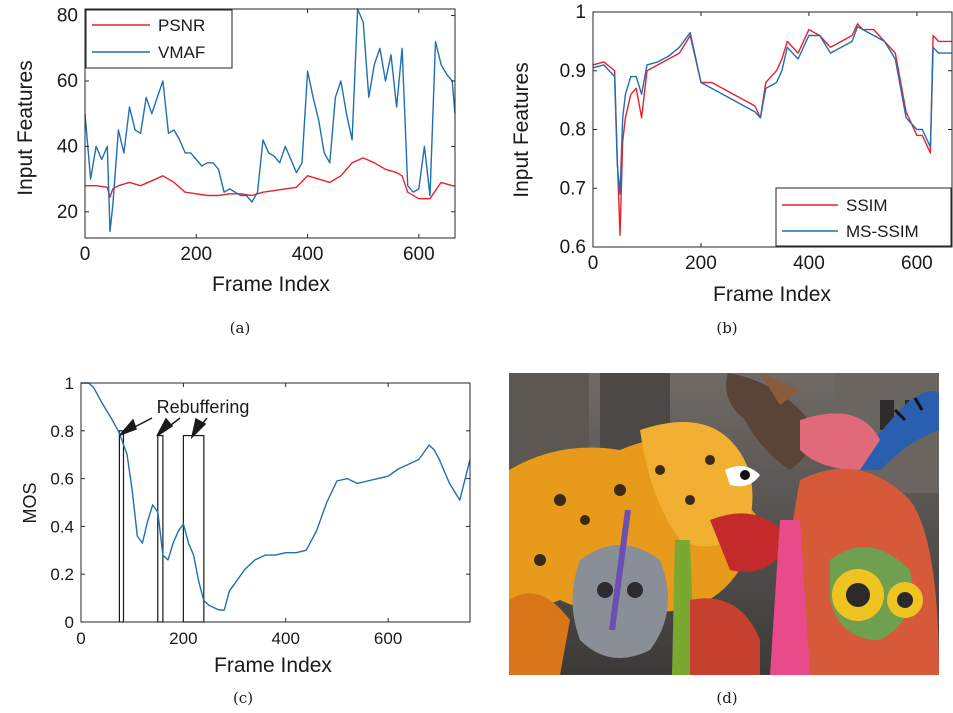  What do you see at coordinates (286, 638) in the screenshot?
I see `x-tick-label-c-2: 400` at bounding box center [286, 638].